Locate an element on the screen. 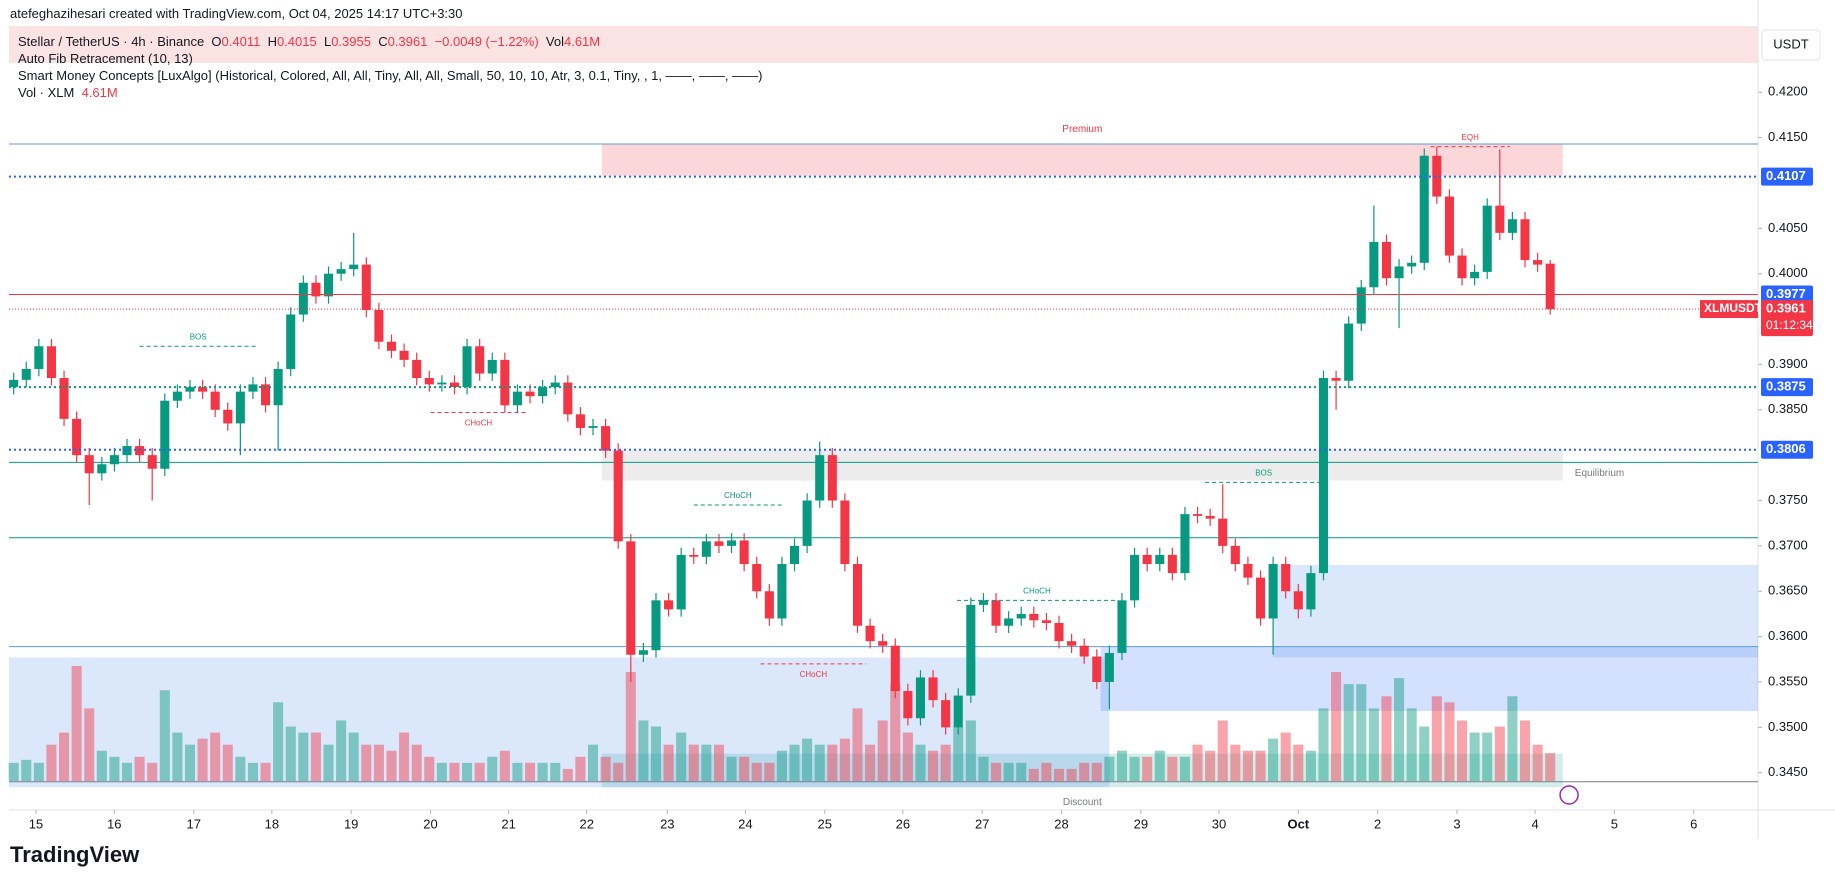  y-tick-label: 0.3850 is located at coordinates (1788, 408).